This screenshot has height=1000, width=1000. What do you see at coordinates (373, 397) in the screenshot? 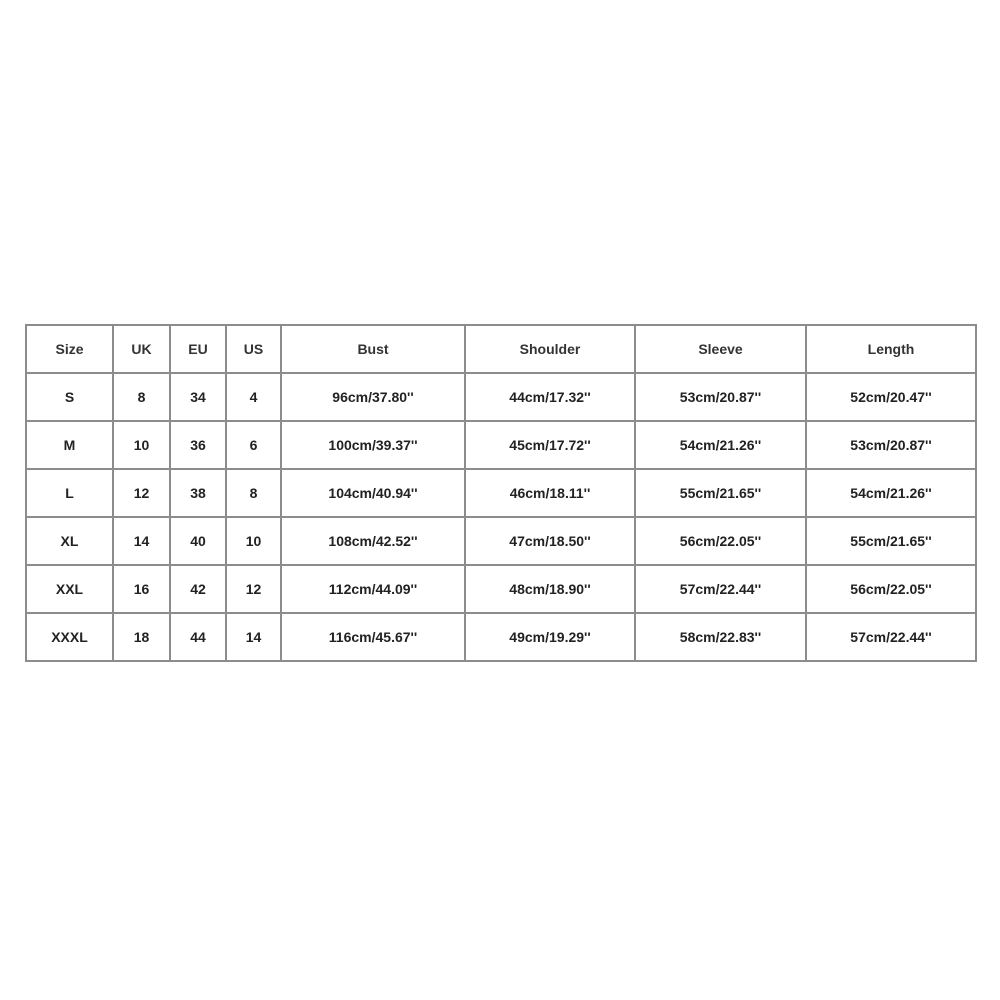
I see `cell: 96cm/37.80''` at bounding box center [373, 397].